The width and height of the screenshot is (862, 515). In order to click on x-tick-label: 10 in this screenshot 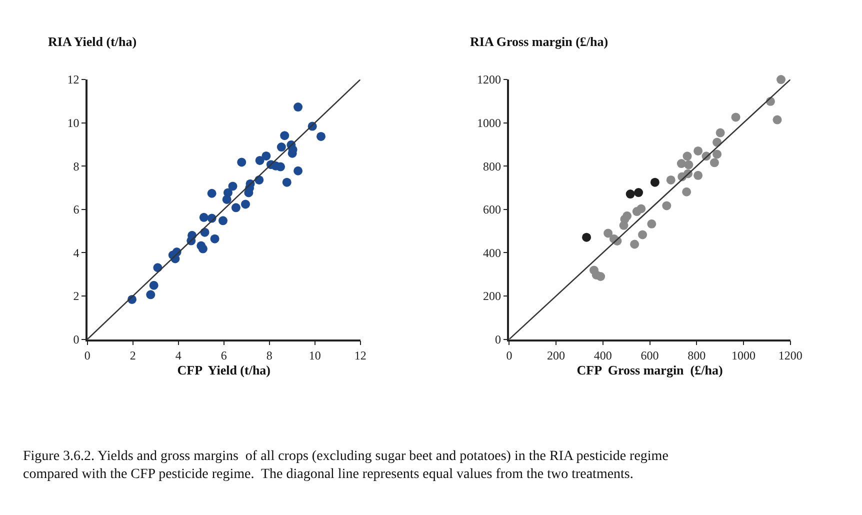, I will do `click(314, 355)`.